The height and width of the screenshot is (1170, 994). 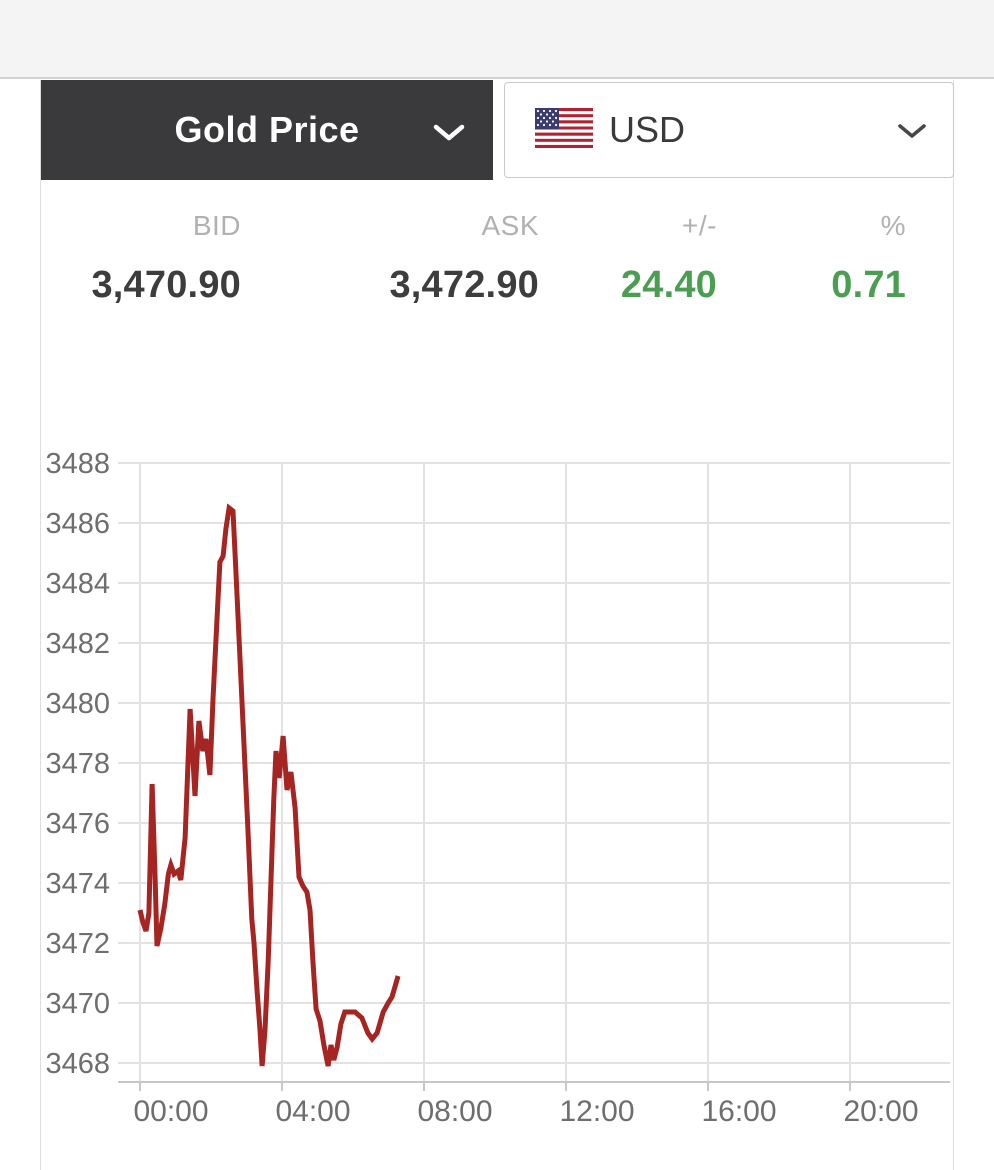 What do you see at coordinates (564, 130) in the screenshot?
I see `us-flag-icon` at bounding box center [564, 130].